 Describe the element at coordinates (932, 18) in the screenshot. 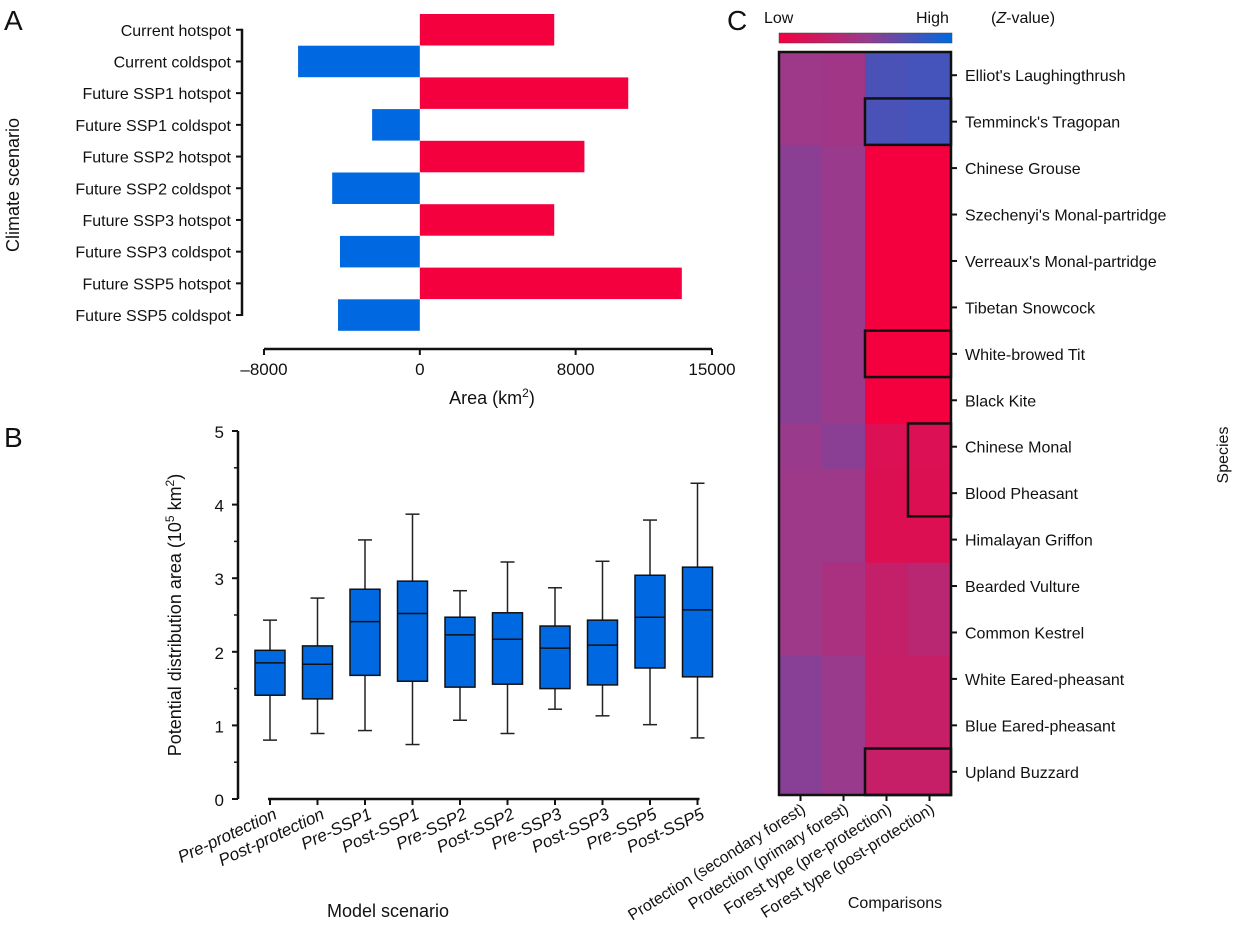

I see `colorbar-high-label: High` at that location.